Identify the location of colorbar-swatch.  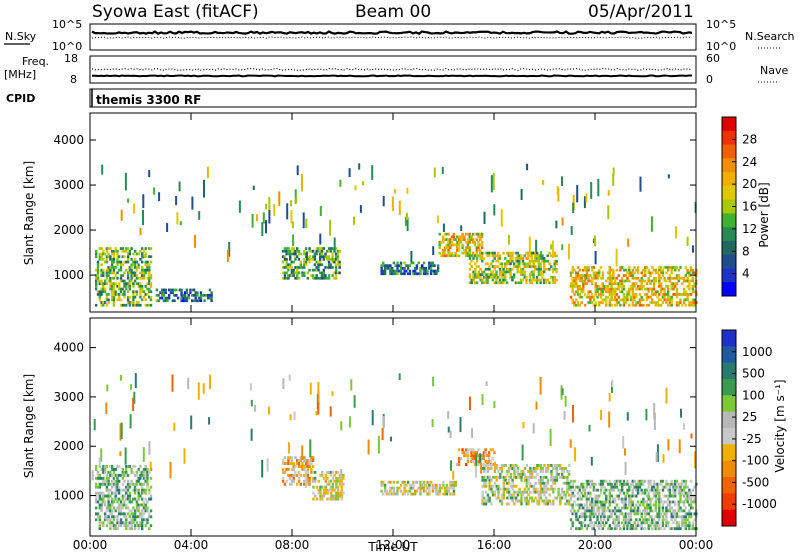
(729, 371).